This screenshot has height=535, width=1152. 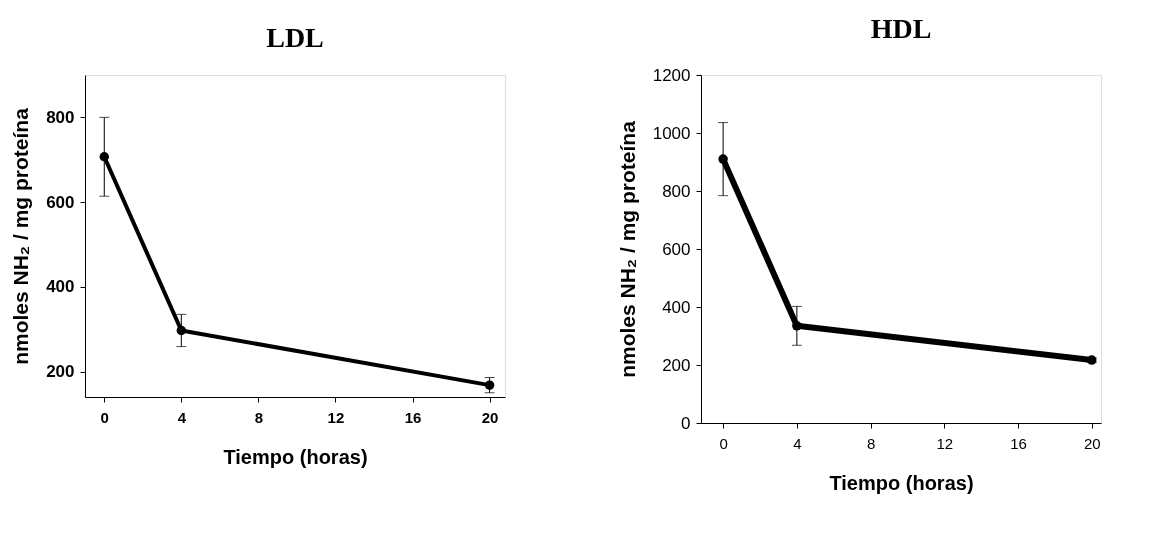 I want to click on chart-title: LDL, so click(x=295, y=37).